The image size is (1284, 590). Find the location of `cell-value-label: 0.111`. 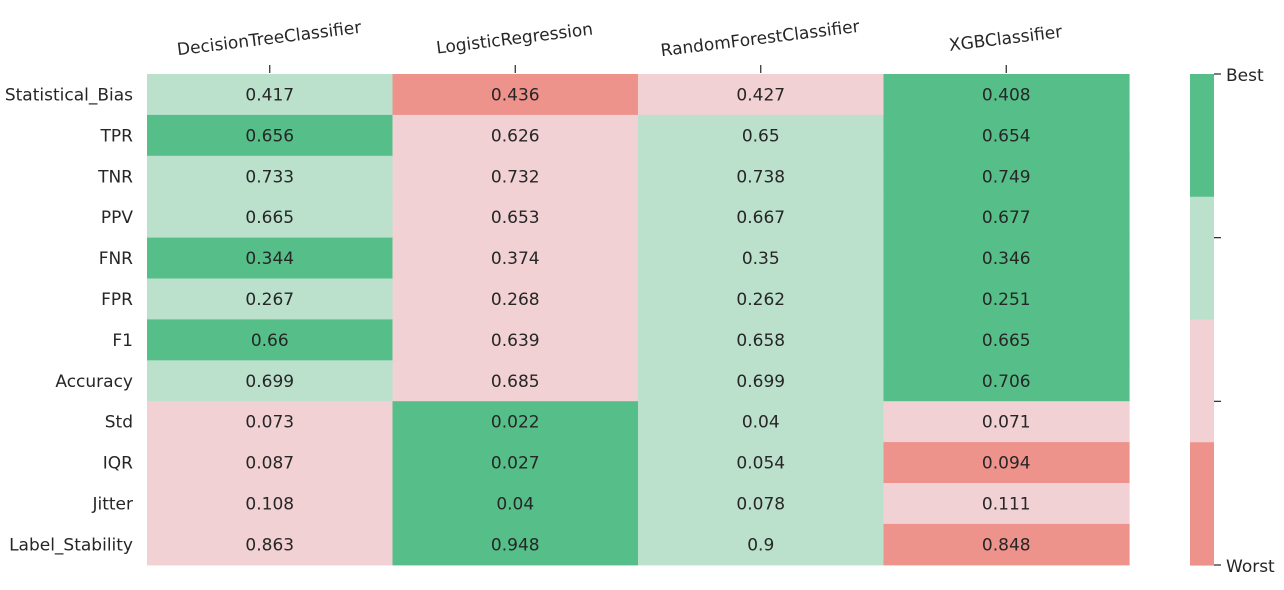

cell-value-label: 0.111 is located at coordinates (1006, 504).